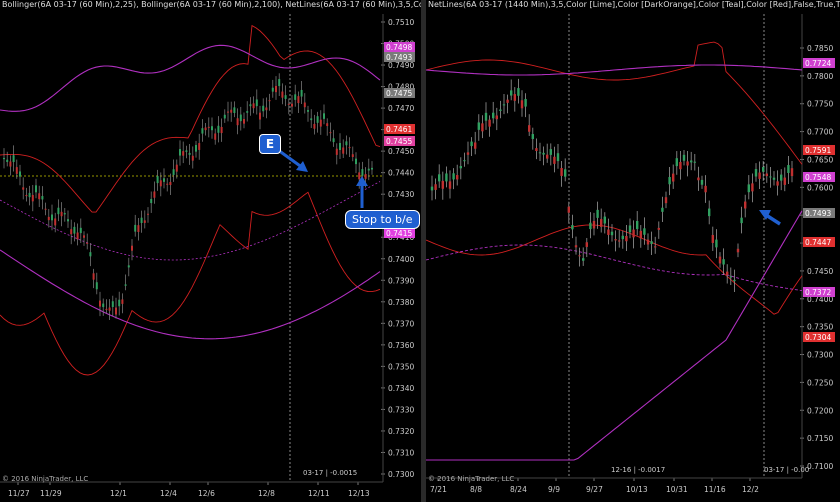  Describe the element at coordinates (401, 345) in the screenshot. I see `y-axis-label: 0.7360` at that location.